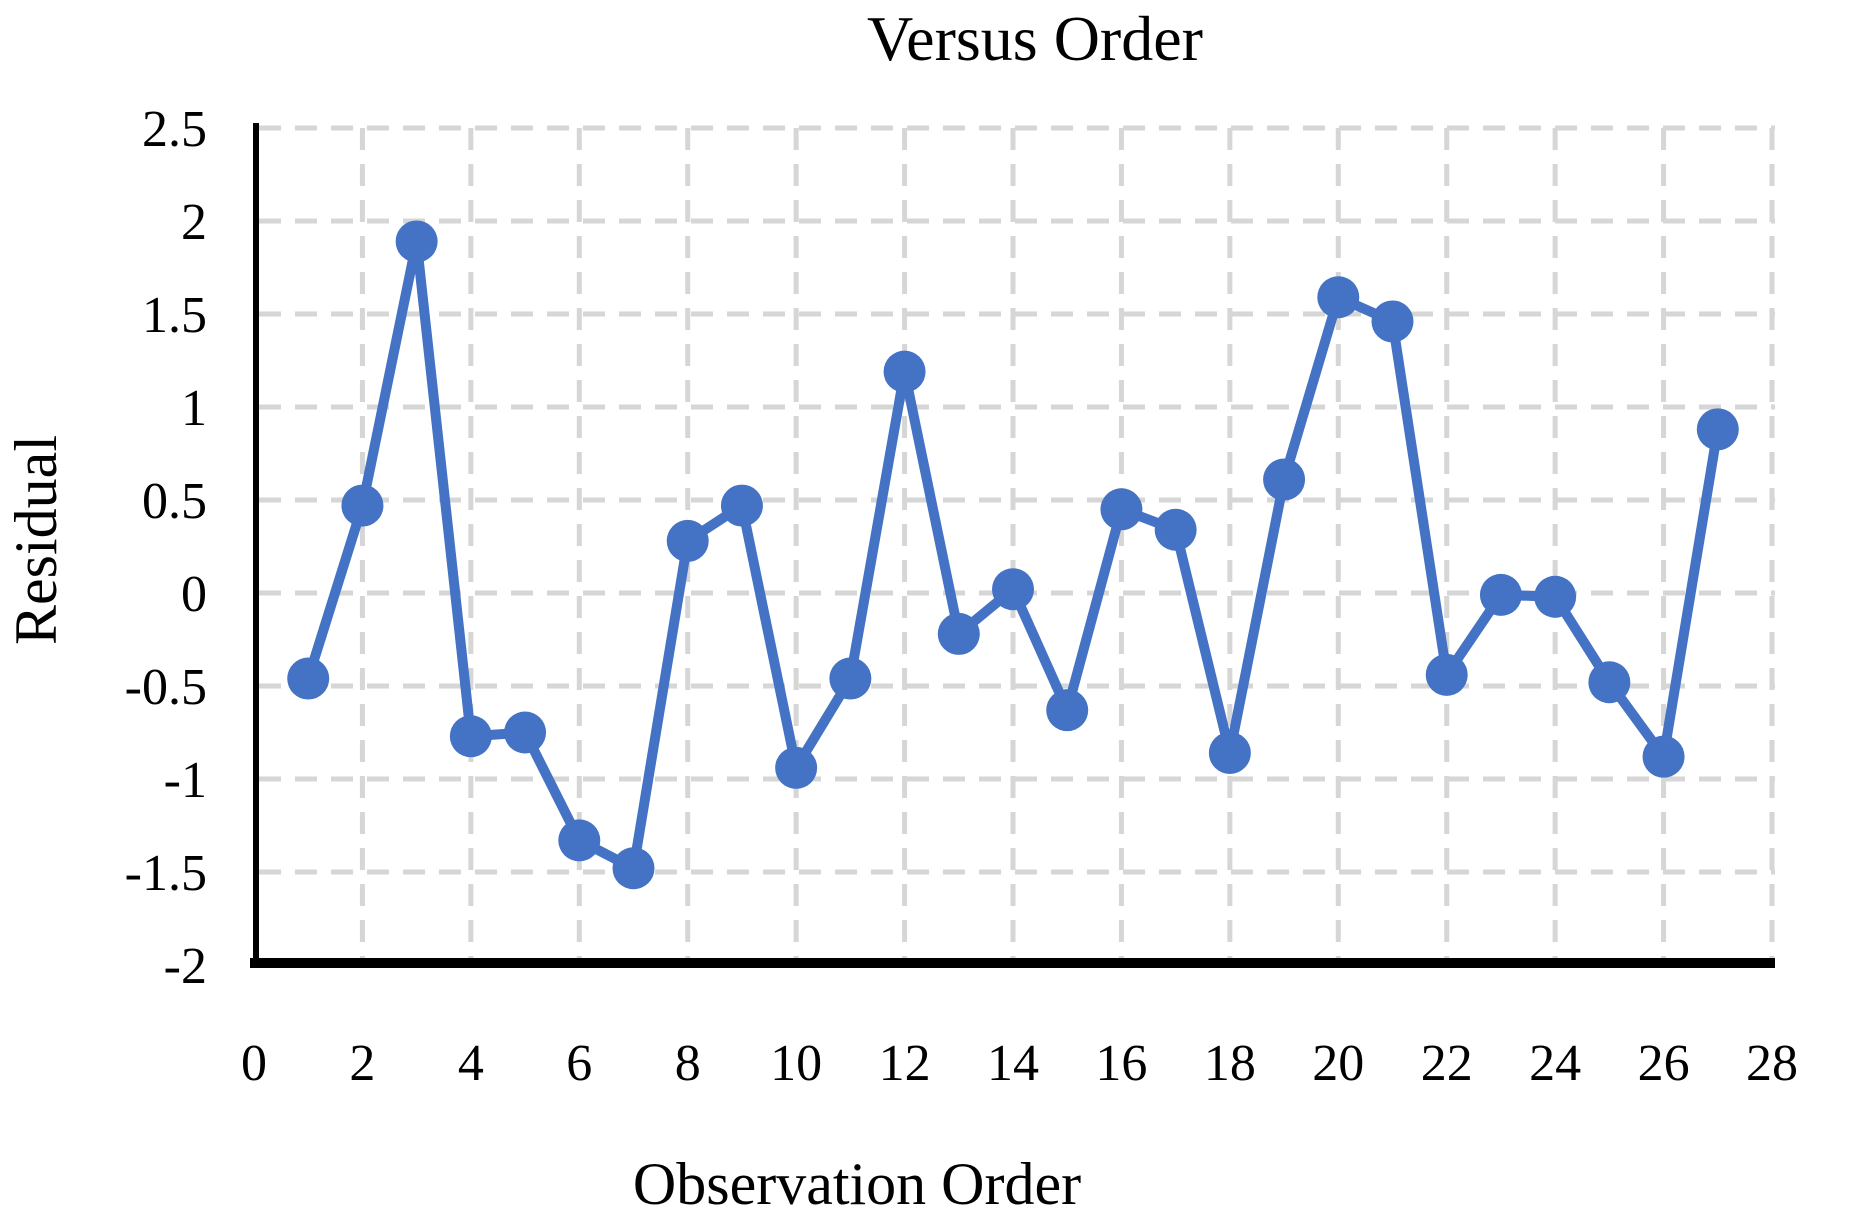  What do you see at coordinates (1664, 1063) in the screenshot?
I see `x-tick-label: 26` at bounding box center [1664, 1063].